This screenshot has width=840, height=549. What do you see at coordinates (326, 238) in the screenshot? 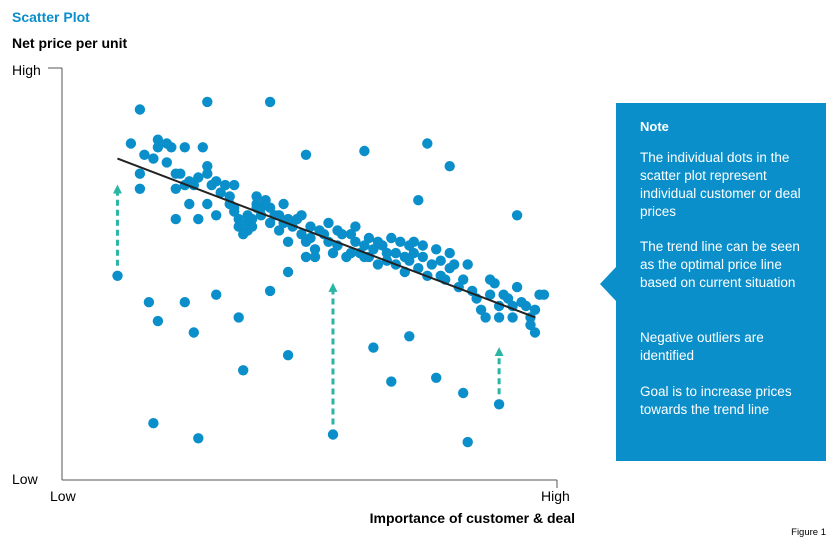
I see `trend-line` at bounding box center [326, 238].